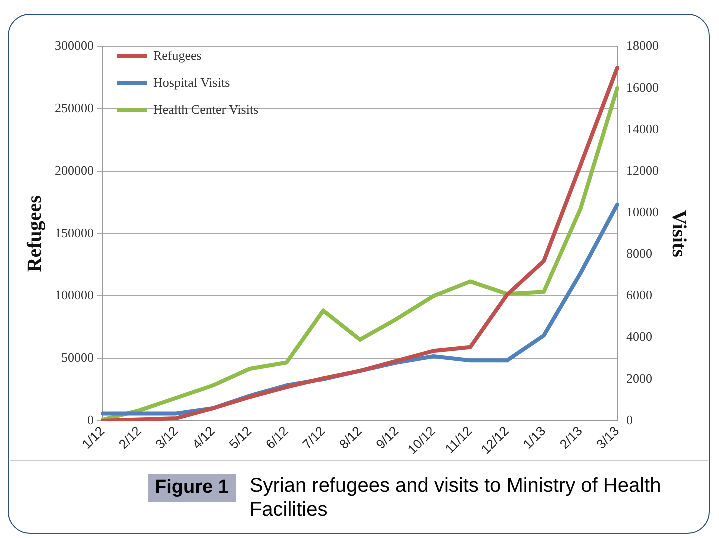 Image resolution: width=719 pixels, height=538 pixels. Describe the element at coordinates (74, 170) in the screenshot. I see `y-tick-label: 200000` at that location.